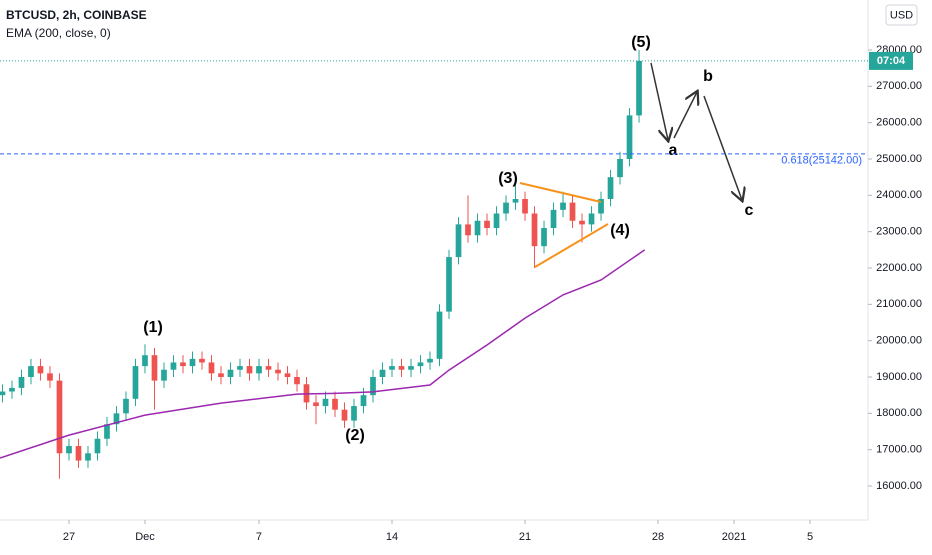 The image size is (932, 555). I want to click on y-tick-label: 19000.00, so click(899, 377).